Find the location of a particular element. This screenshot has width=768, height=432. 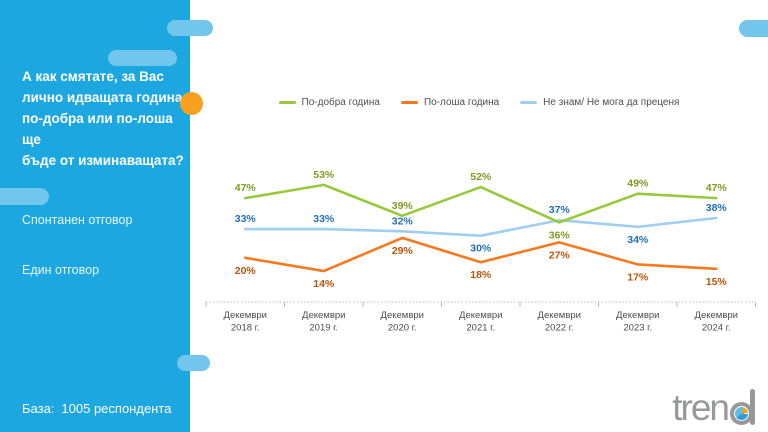

data-label: 15% is located at coordinates (717, 282).